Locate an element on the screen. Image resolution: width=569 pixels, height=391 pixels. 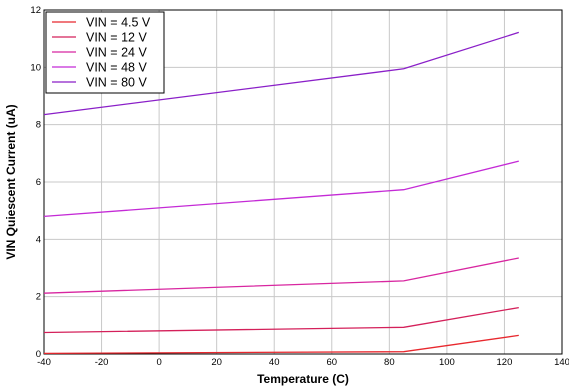
legend-entry: VIN = 24 V is located at coordinates (116, 53).